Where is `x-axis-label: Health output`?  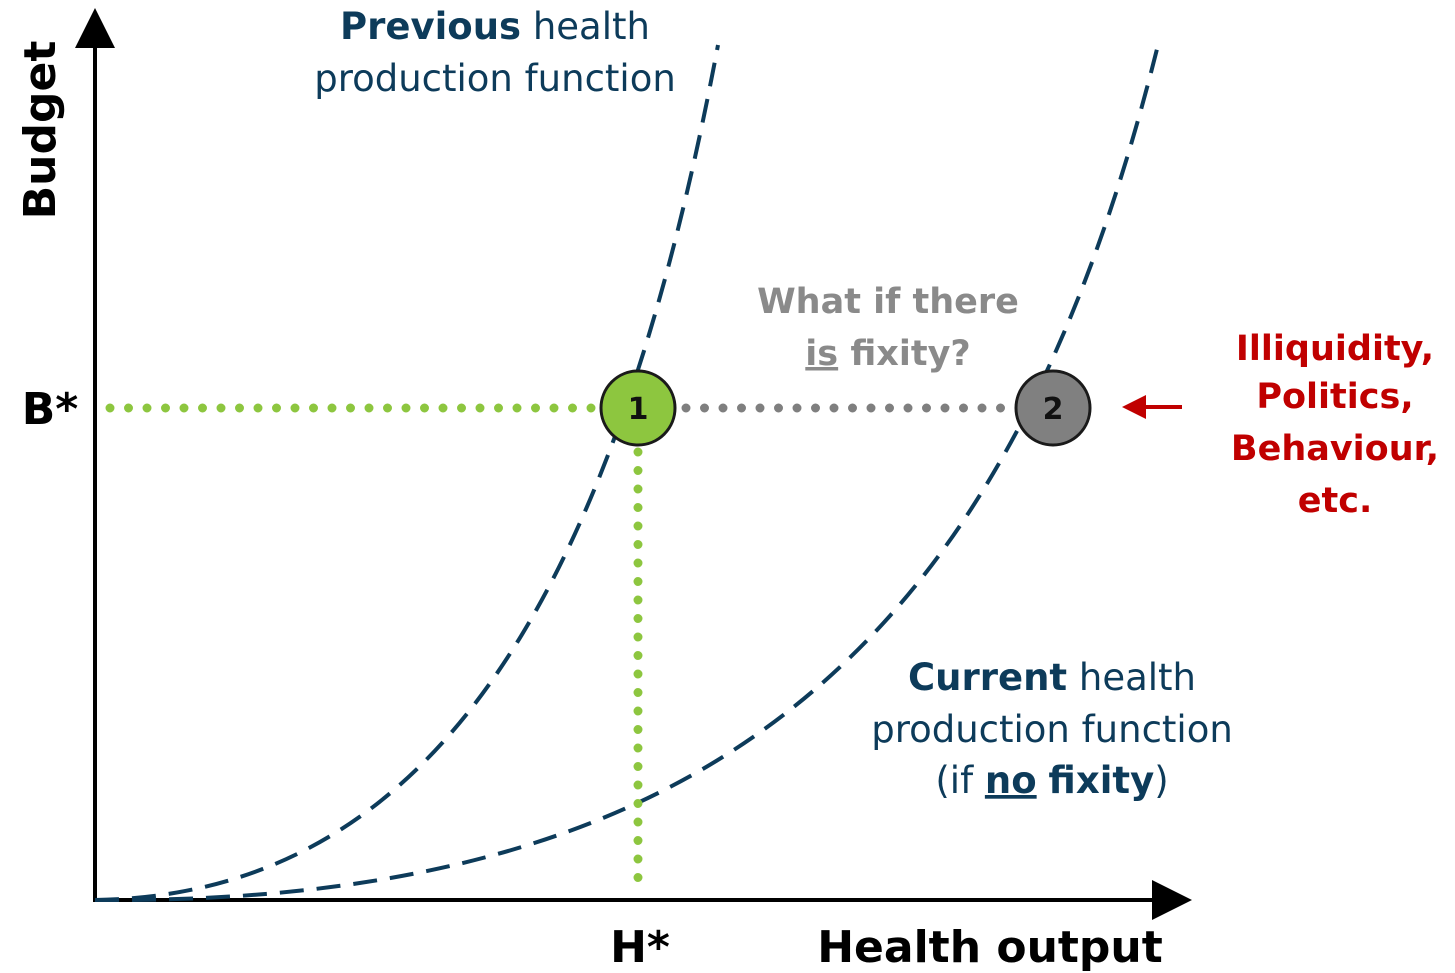
x-axis-label: Health output is located at coordinates (990, 947).